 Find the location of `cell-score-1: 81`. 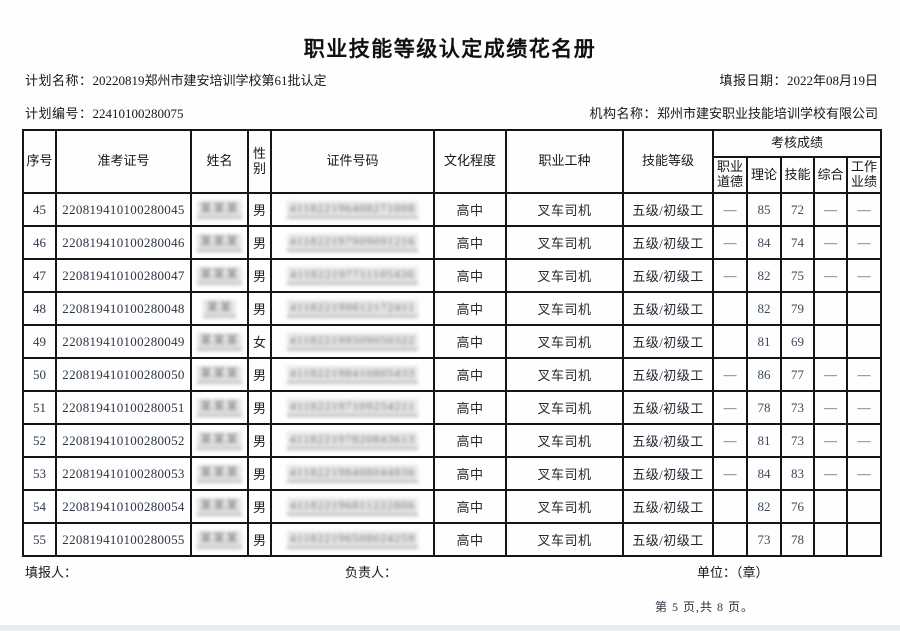

cell-score-1: 81 is located at coordinates (764, 440).